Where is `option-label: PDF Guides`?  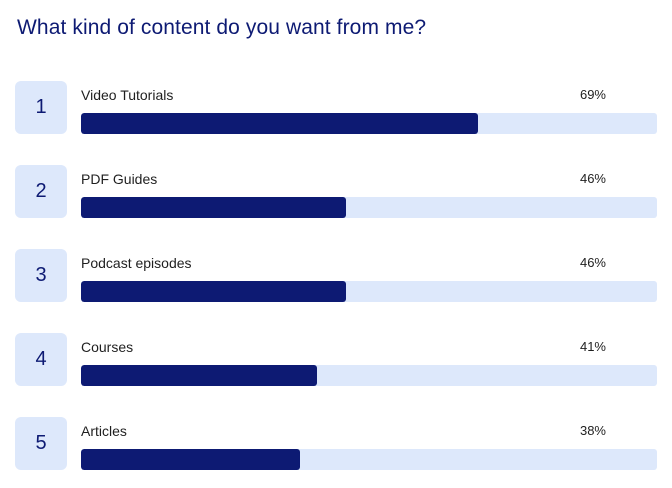 option-label: PDF Guides is located at coordinates (119, 179).